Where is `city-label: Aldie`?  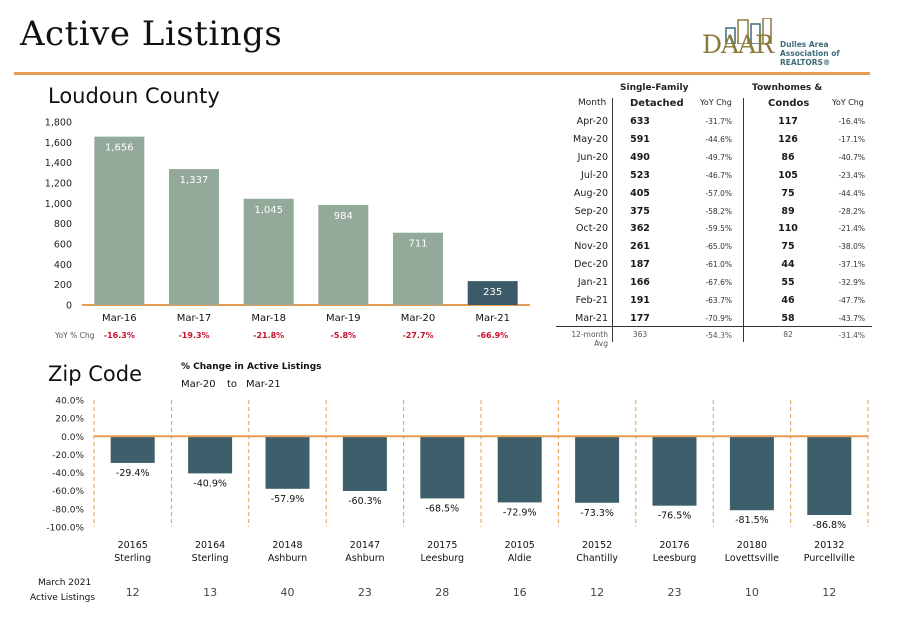 city-label: Aldie is located at coordinates (520, 558).